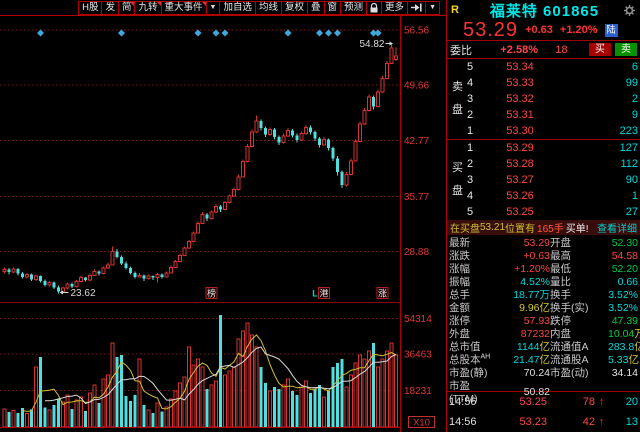 The width and height of the screenshot is (640, 432). What do you see at coordinates (543, 49) in the screenshot?
I see `weibi-row: 委比 +2.58% 18 买 卖` at bounding box center [543, 49].